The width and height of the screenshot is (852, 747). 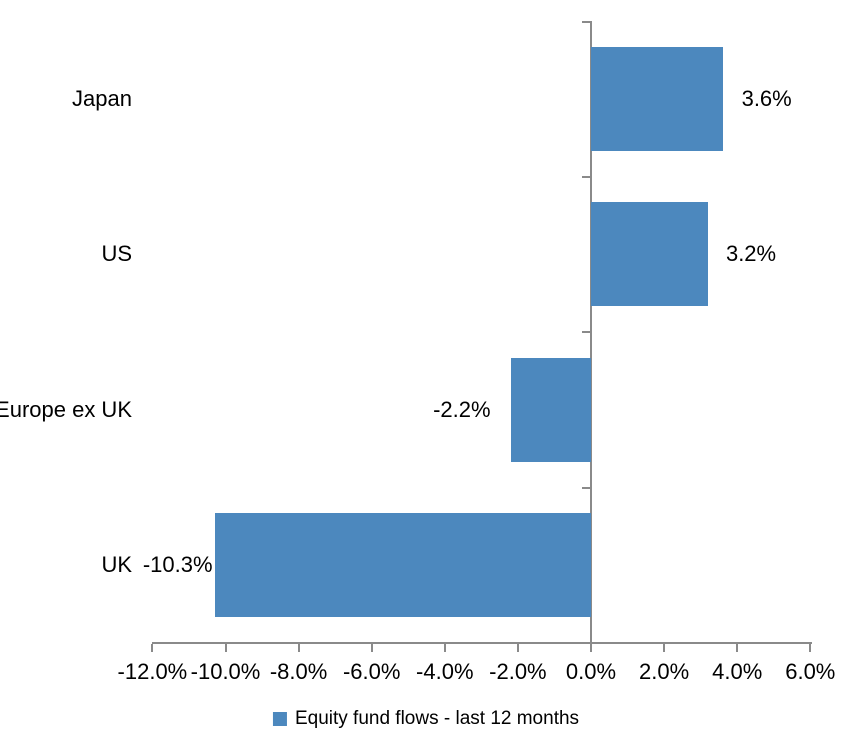 I want to click on value-label: 3.6%, so click(x=766, y=98).